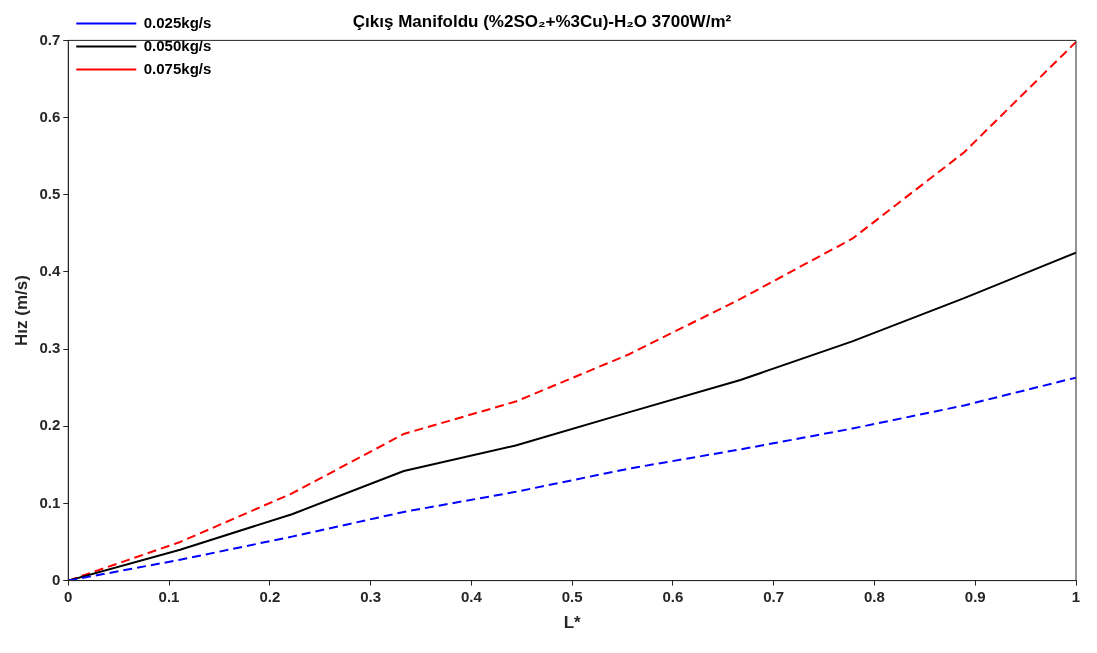 This screenshot has height=653, width=1097. I want to click on x-tick-label: 0.5, so click(572, 596).